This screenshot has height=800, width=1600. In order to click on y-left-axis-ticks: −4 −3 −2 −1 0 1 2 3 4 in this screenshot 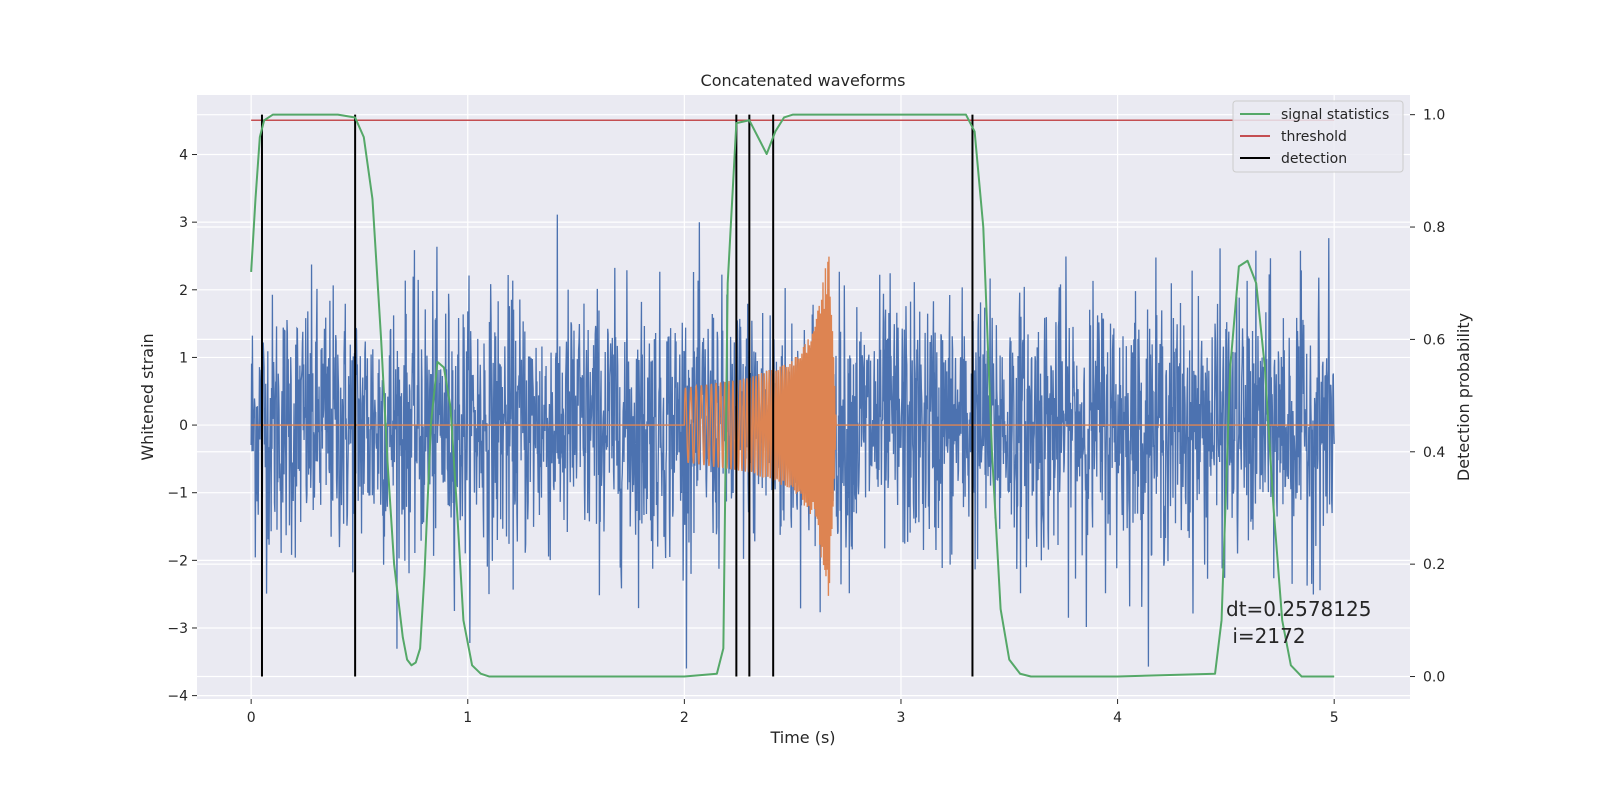, I will do `click(182, 426)`.